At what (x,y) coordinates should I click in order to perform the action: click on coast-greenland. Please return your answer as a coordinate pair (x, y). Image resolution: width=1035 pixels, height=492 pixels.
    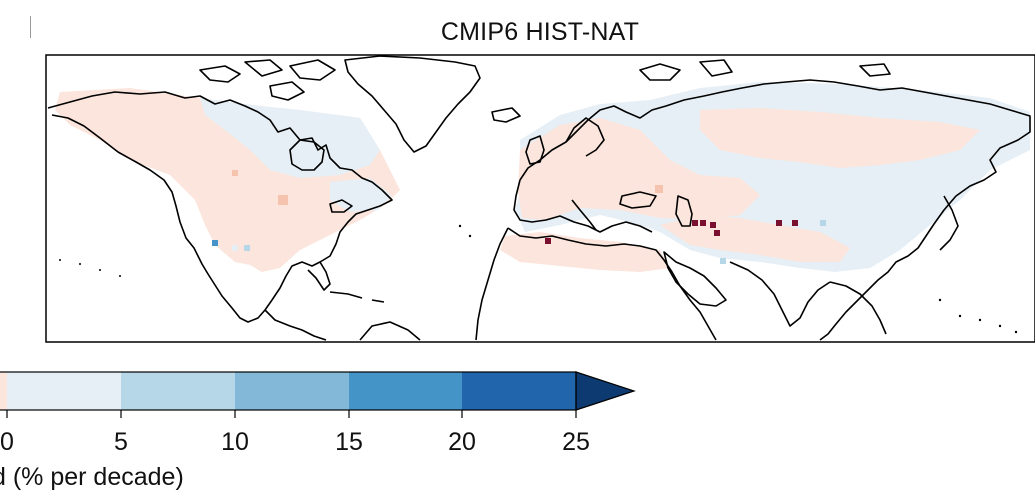
    Looking at the image, I should click on (412, 104).